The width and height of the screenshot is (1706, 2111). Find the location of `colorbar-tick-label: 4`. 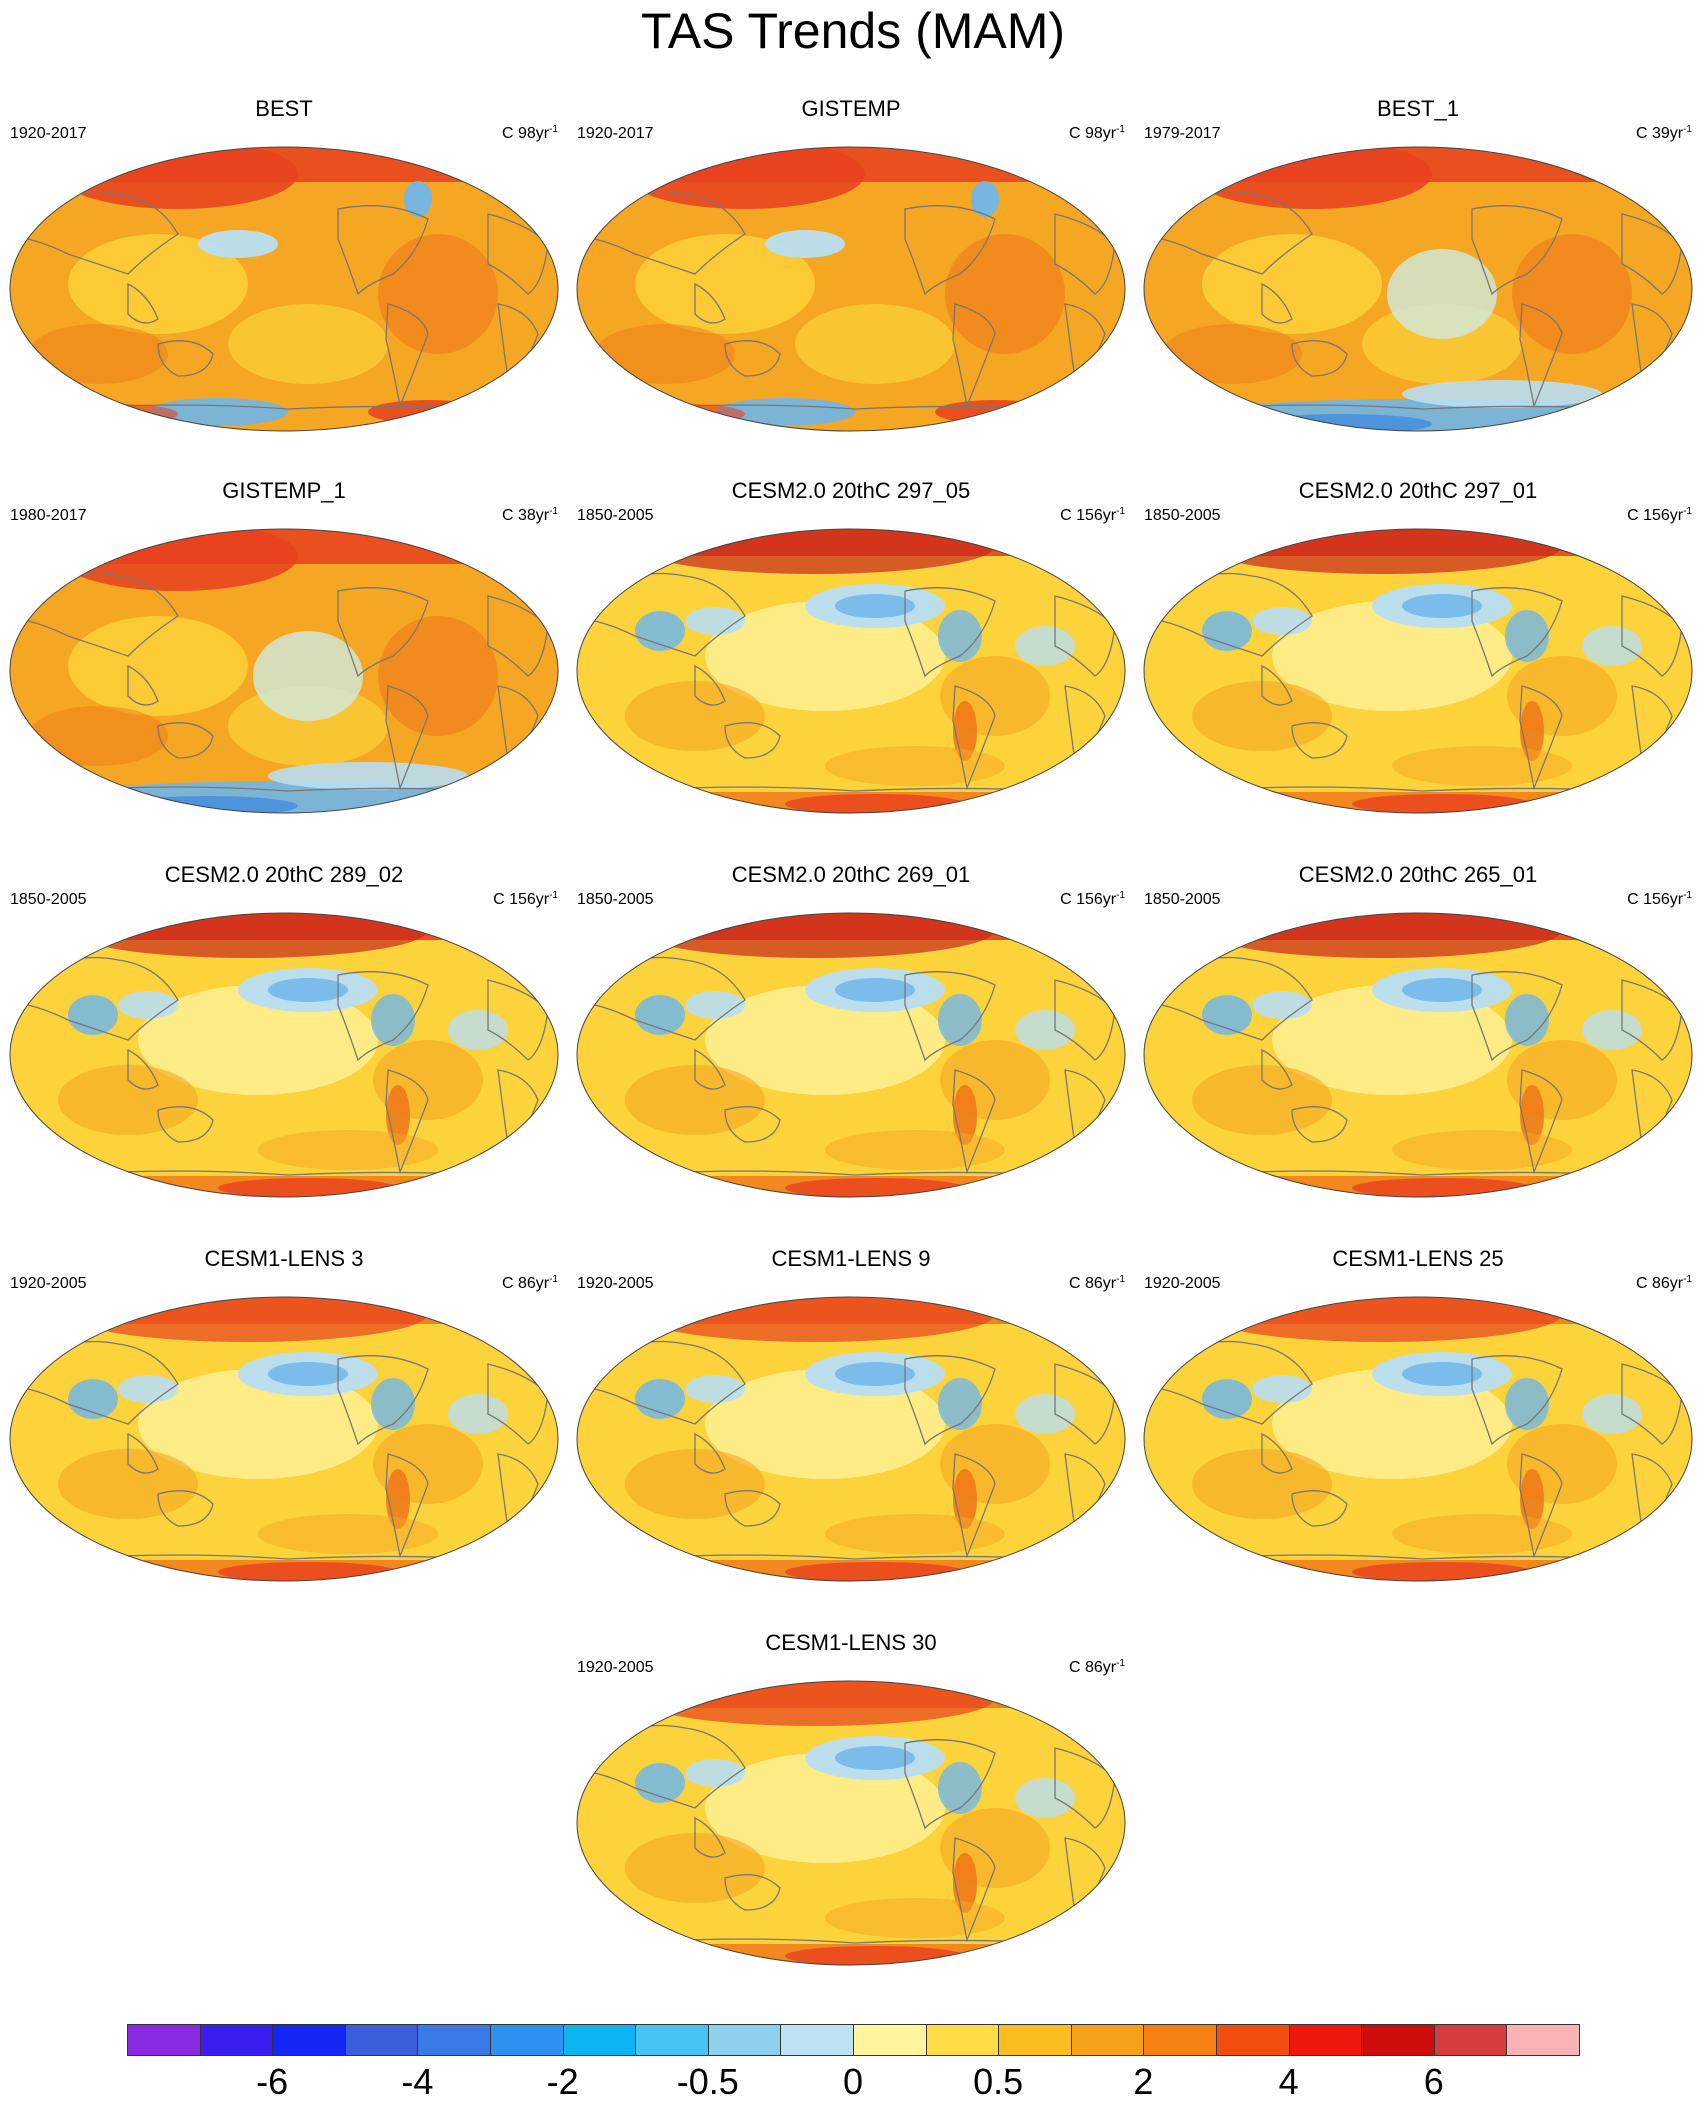

colorbar-tick-label: 4 is located at coordinates (1288, 2081).